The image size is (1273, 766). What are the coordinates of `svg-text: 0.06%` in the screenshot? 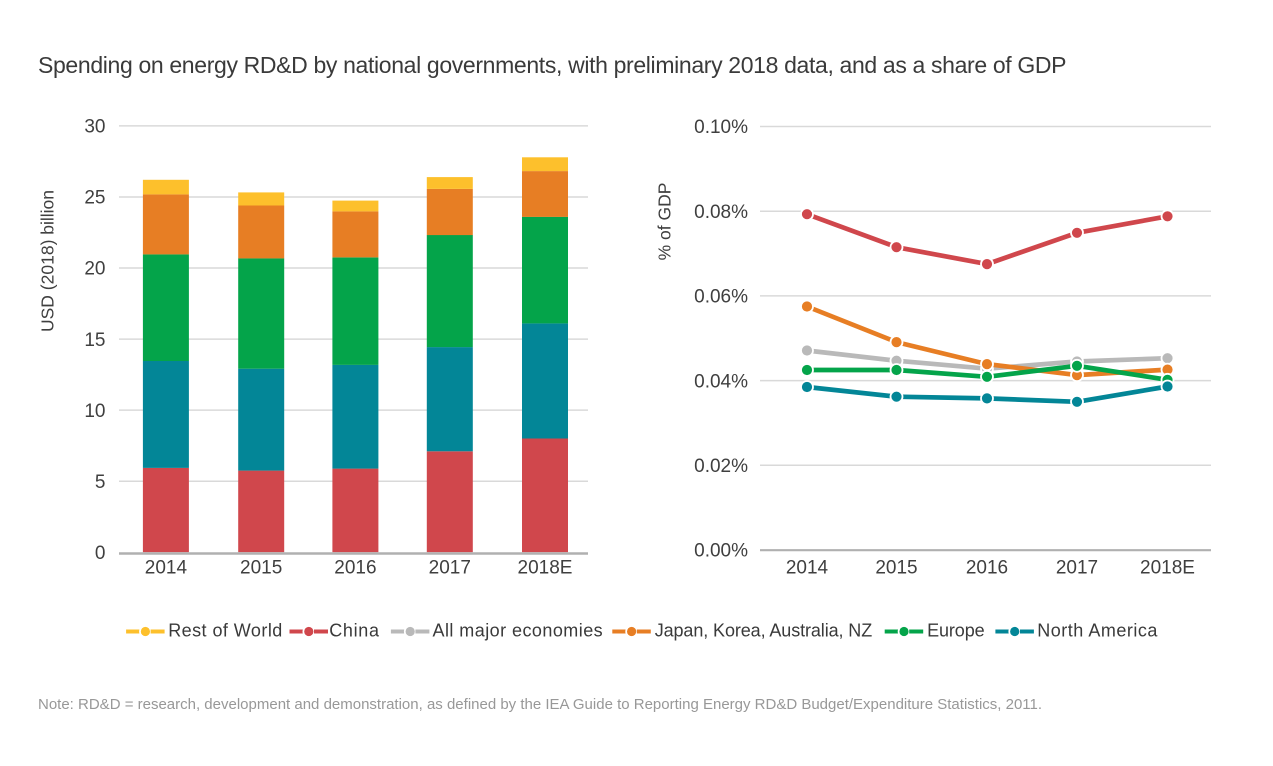 It's located at (721, 297).